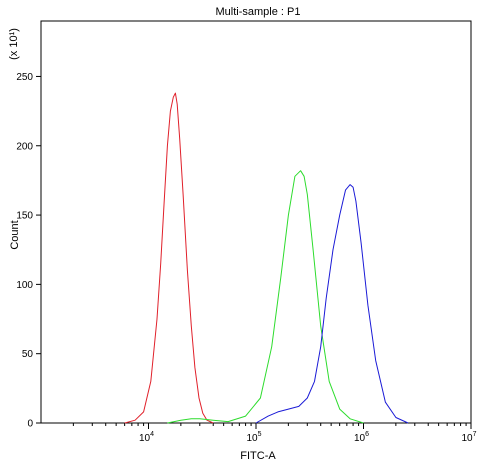 The image size is (477, 462). What do you see at coordinates (24, 216) in the screenshot?
I see `y-tick-label: 150` at bounding box center [24, 216].